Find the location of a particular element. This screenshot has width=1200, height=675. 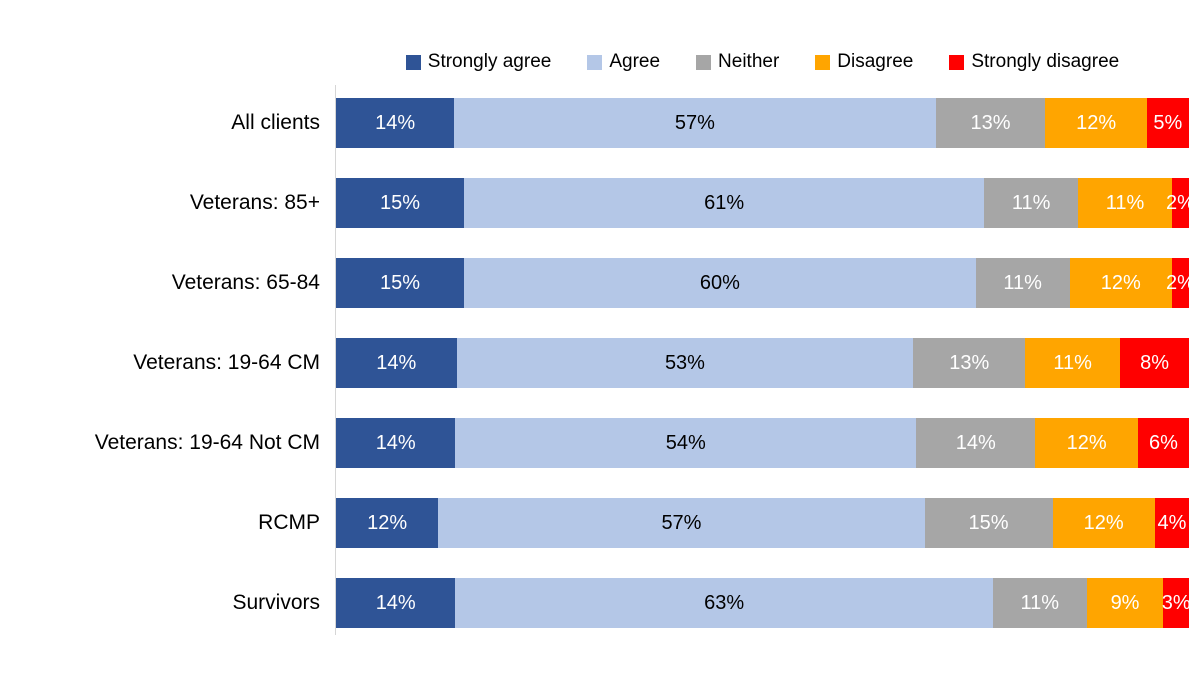

value-label: 61% is located at coordinates (724, 203).